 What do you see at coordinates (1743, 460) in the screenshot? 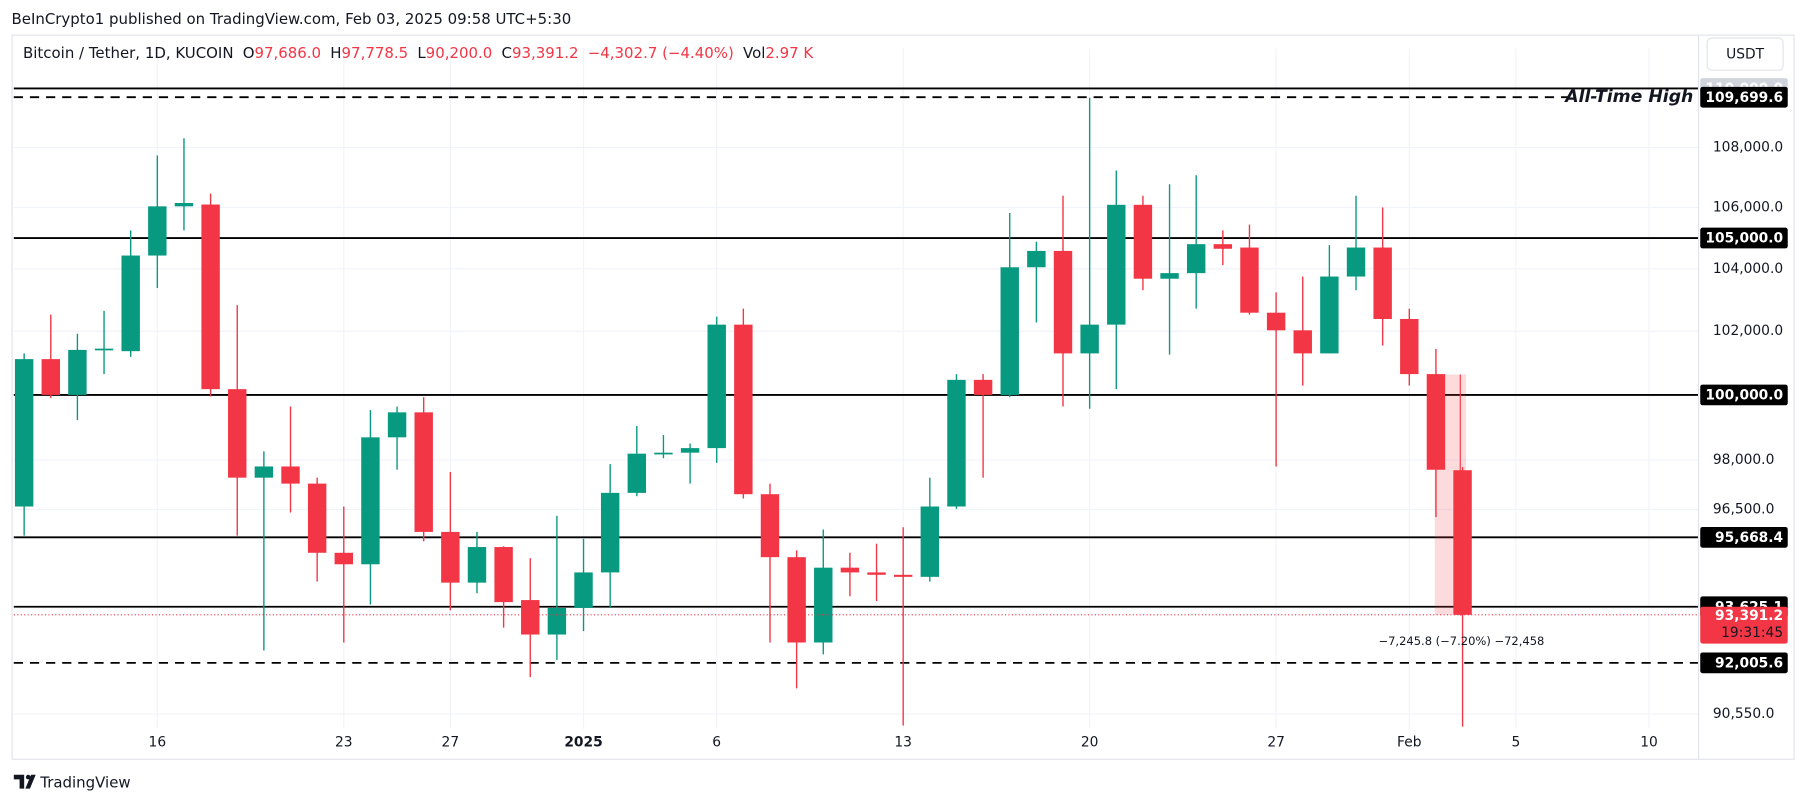
I see `y-tick-label: 98,000.0` at bounding box center [1743, 460].